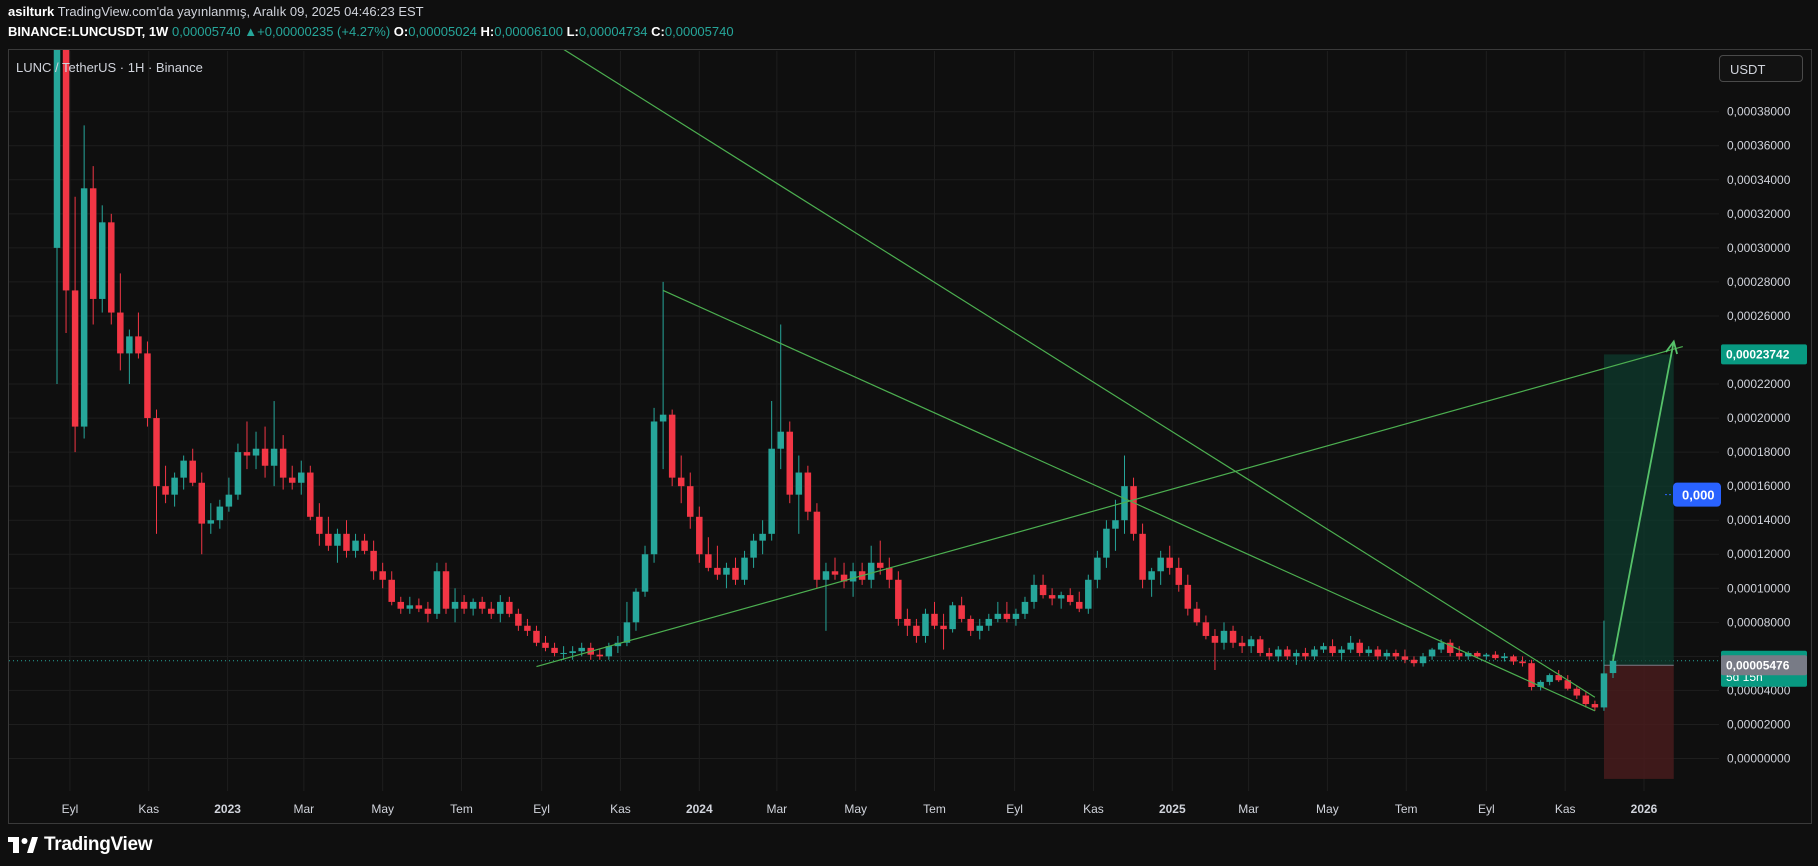 The height and width of the screenshot is (866, 1818). Describe the element at coordinates (699, 809) in the screenshot. I see `time-tick-label: 2024` at that location.